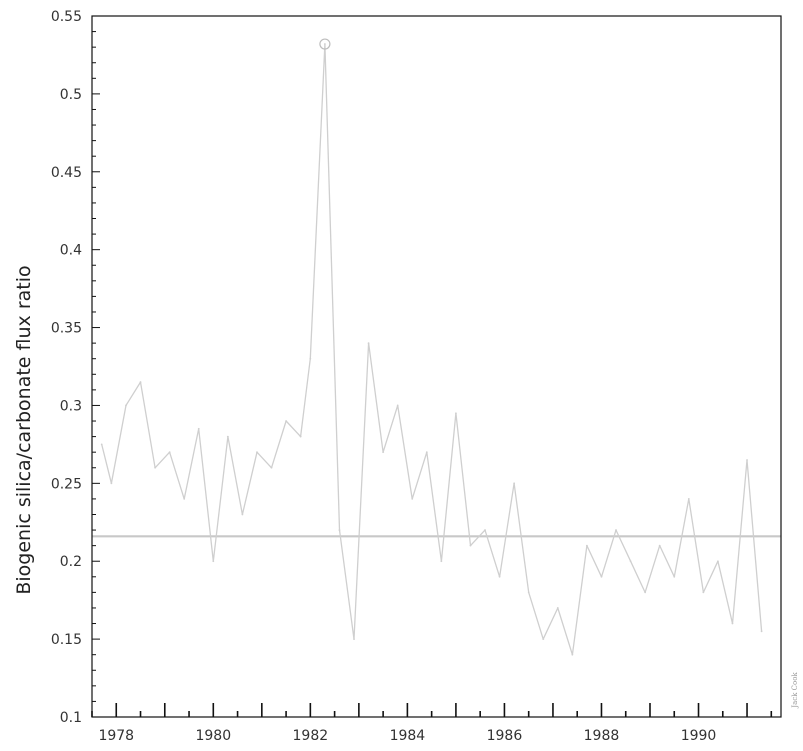 This screenshot has width=803, height=751. I want to click on x-tick-label: 1984, so click(408, 736).